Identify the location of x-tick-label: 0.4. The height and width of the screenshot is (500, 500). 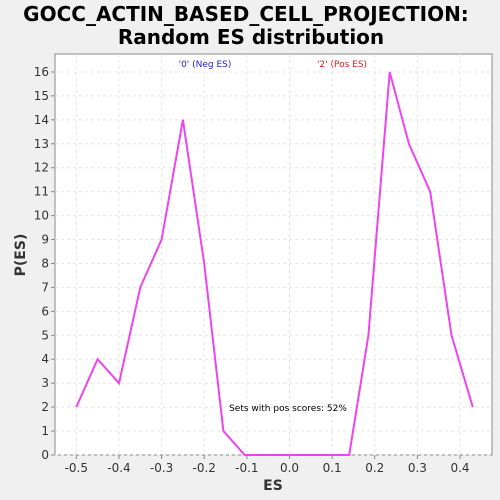
(459, 468).